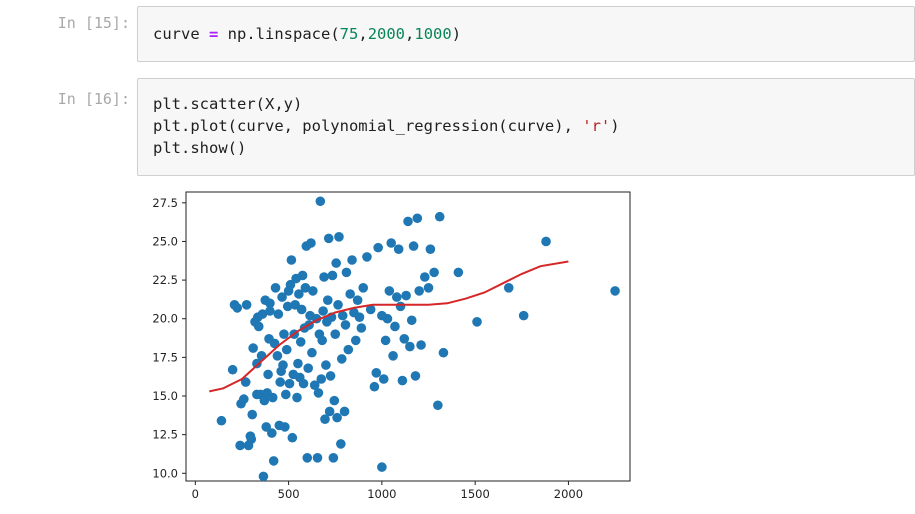 Image resolution: width=915 pixels, height=514 pixels. What do you see at coordinates (165, 241) in the screenshot?
I see `y-tick-label: 25.0` at bounding box center [165, 241].